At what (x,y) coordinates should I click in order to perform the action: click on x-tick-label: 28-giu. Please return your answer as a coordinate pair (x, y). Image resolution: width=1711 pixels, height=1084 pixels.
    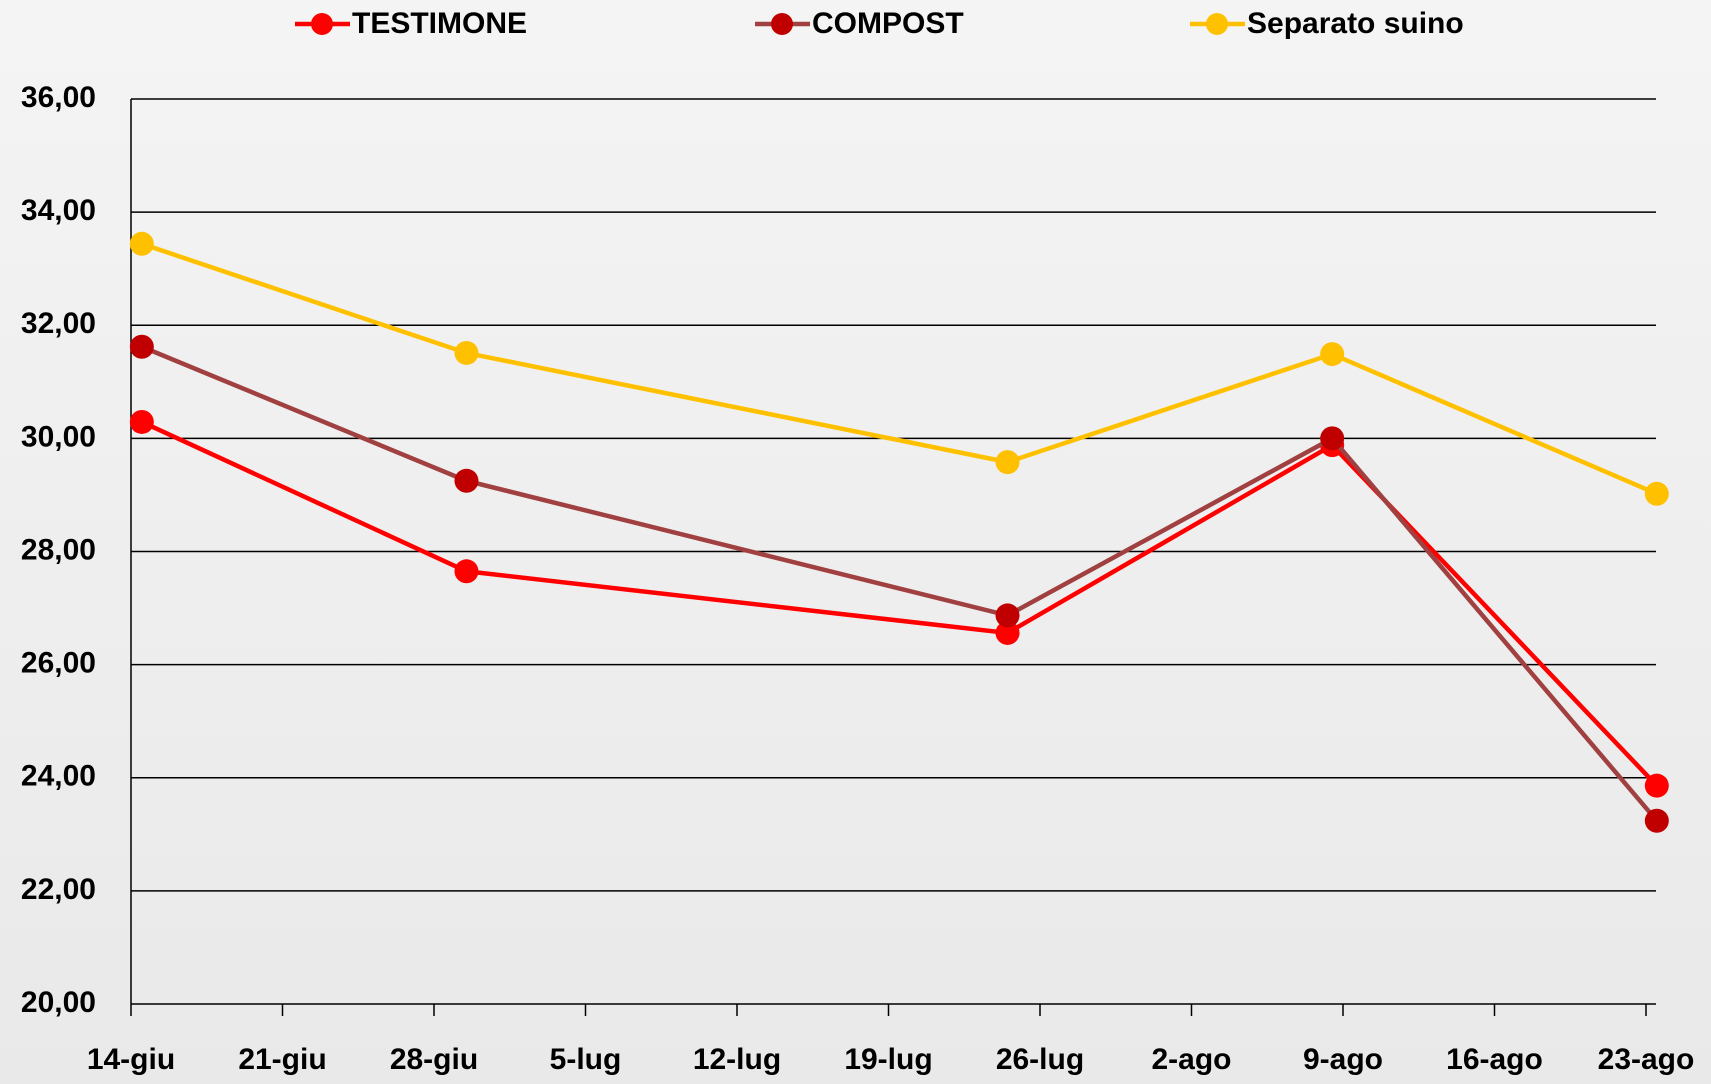
    Looking at the image, I should click on (434, 1059).